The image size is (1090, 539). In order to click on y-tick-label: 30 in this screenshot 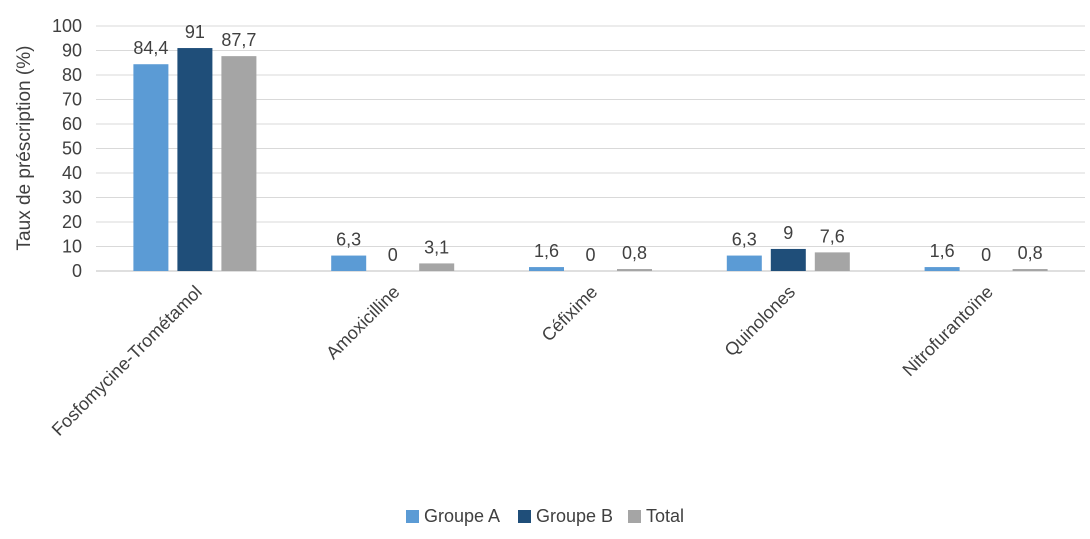, I will do `click(72, 198)`.